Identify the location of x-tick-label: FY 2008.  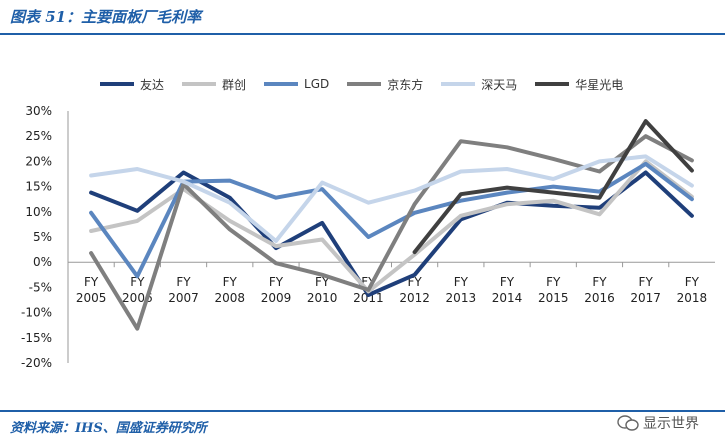
(229, 290).